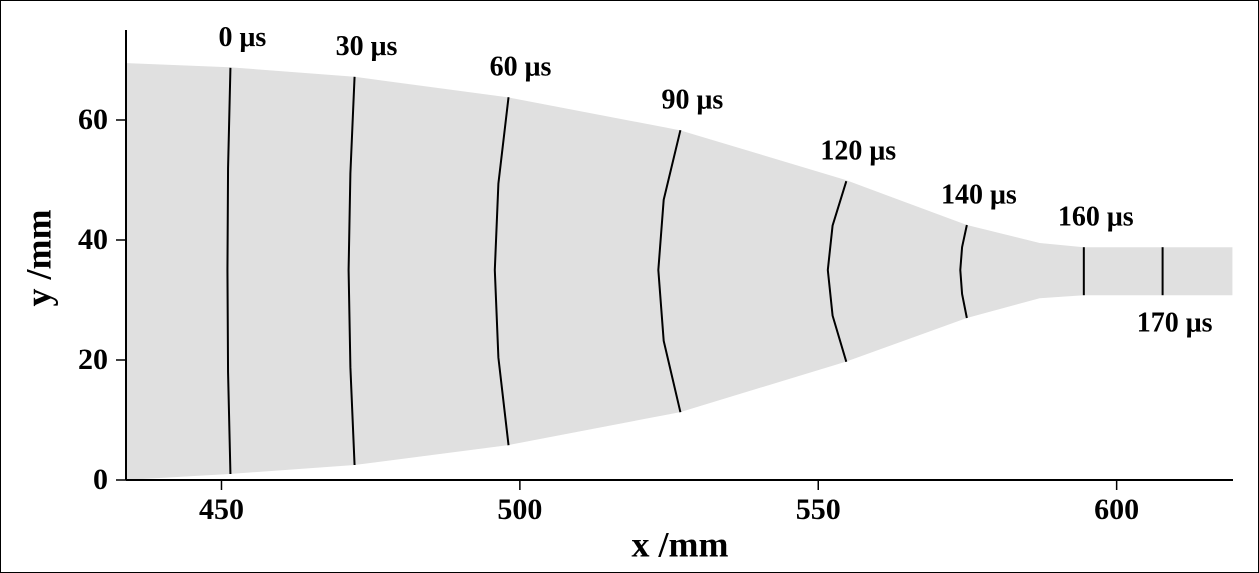  I want to click on x-tick-label: 600, so click(1116, 509).